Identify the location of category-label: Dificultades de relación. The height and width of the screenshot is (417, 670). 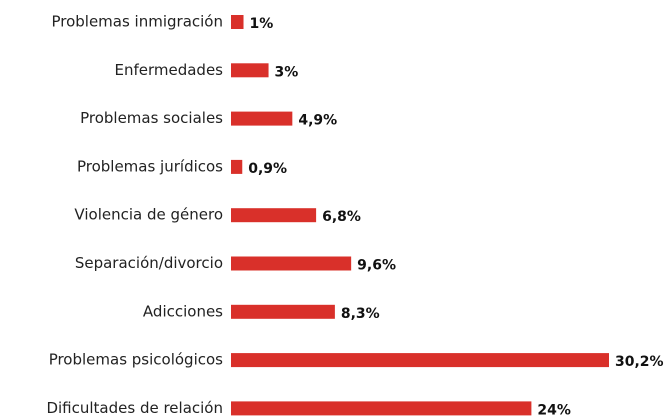
(134, 408).